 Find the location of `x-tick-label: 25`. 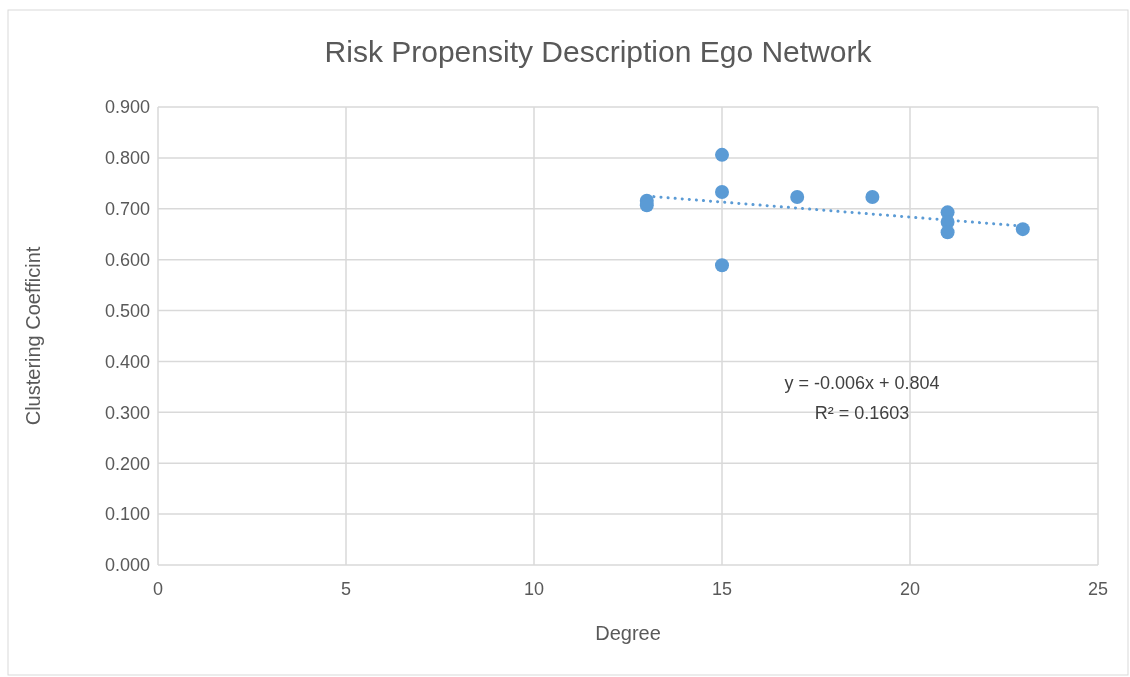

x-tick-label: 25 is located at coordinates (1098, 589).